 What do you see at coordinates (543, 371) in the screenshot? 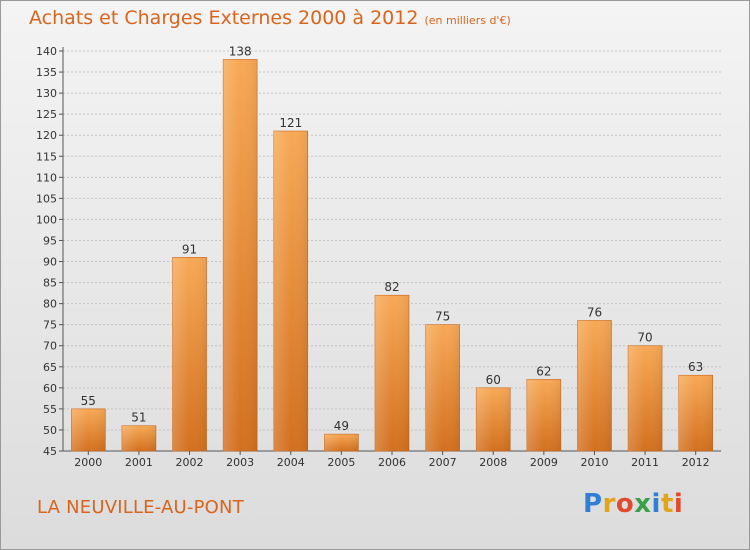
I see `data-label-2009: 62` at bounding box center [543, 371].